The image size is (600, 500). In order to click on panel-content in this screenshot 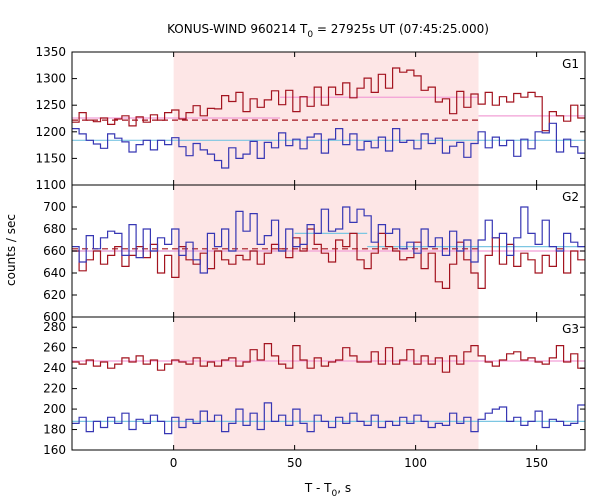, I will do `click(328, 247)`.